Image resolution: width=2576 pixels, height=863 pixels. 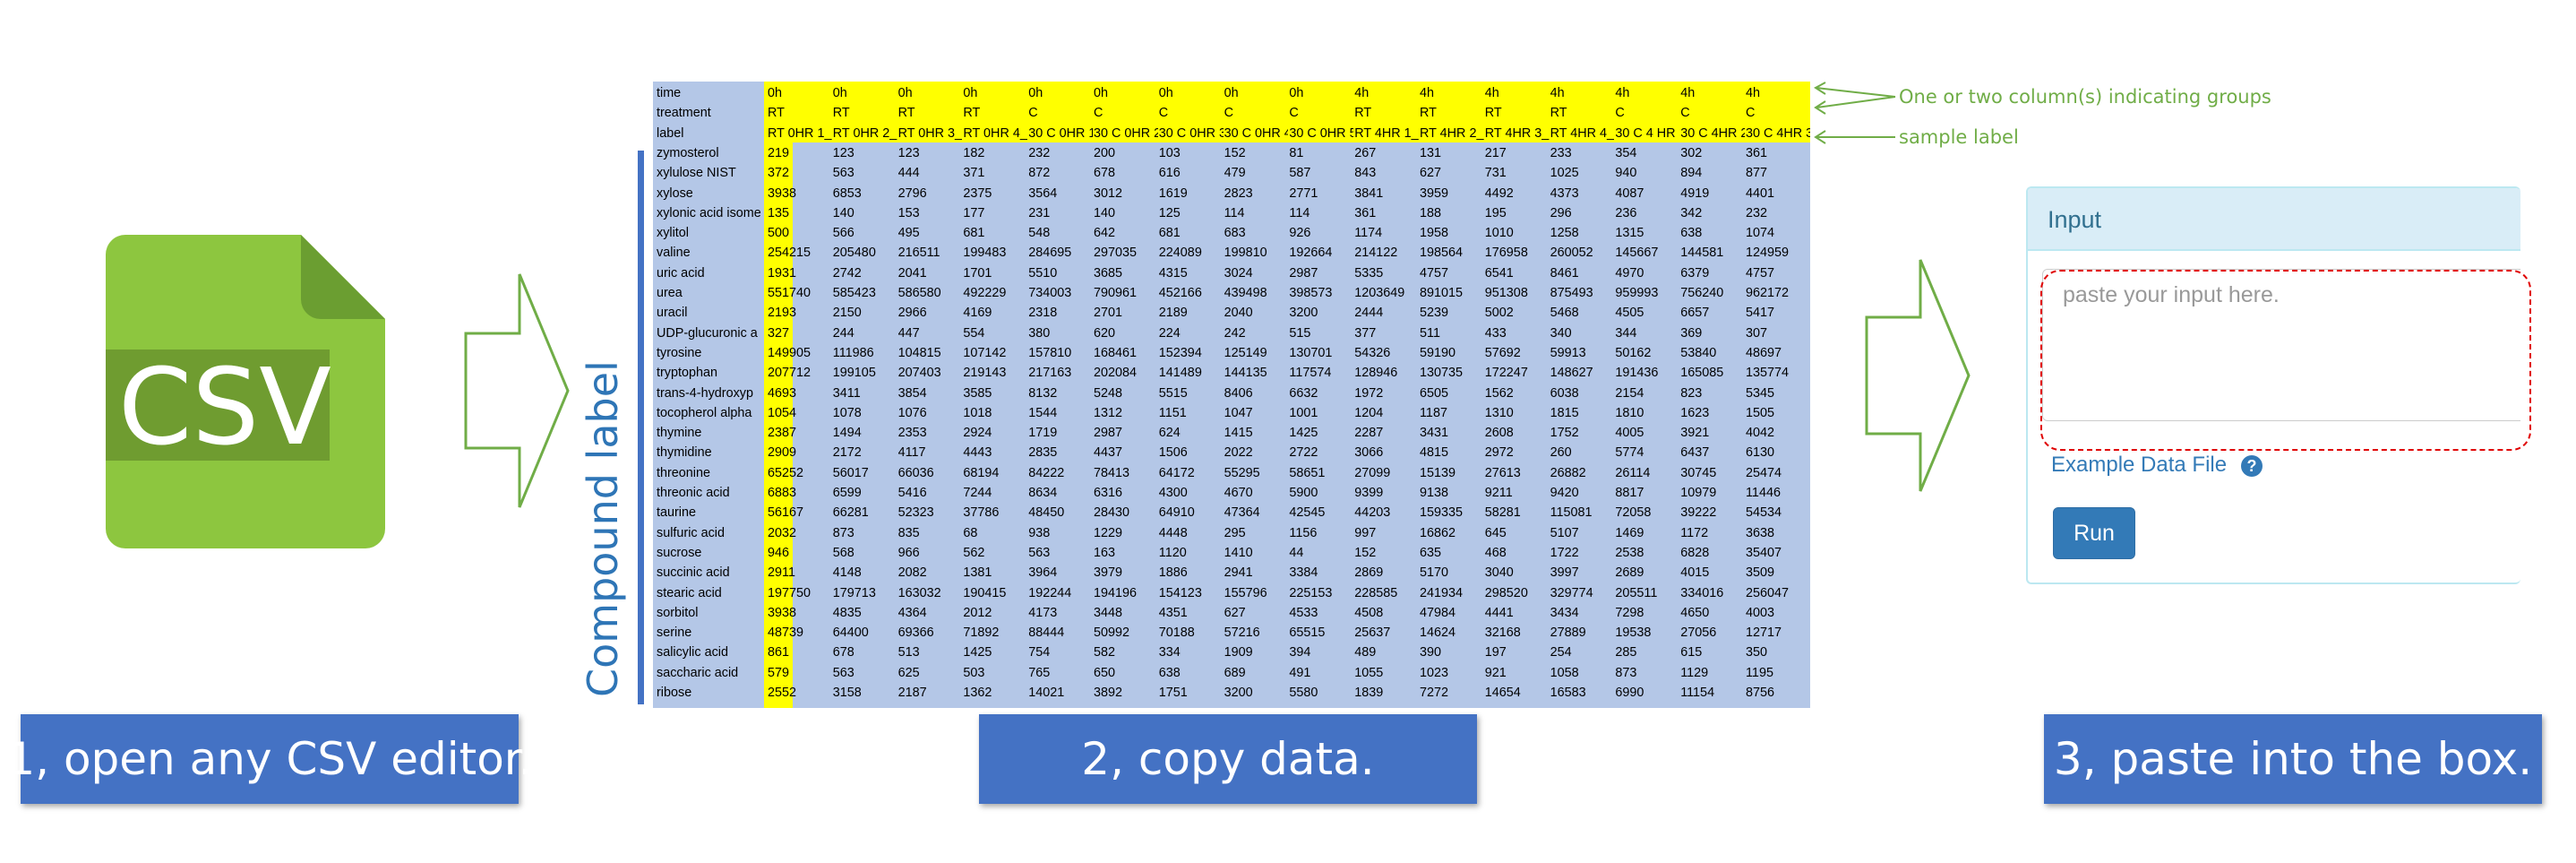 What do you see at coordinates (1499, 272) in the screenshot?
I see `sheet-cell: 6541` at bounding box center [1499, 272].